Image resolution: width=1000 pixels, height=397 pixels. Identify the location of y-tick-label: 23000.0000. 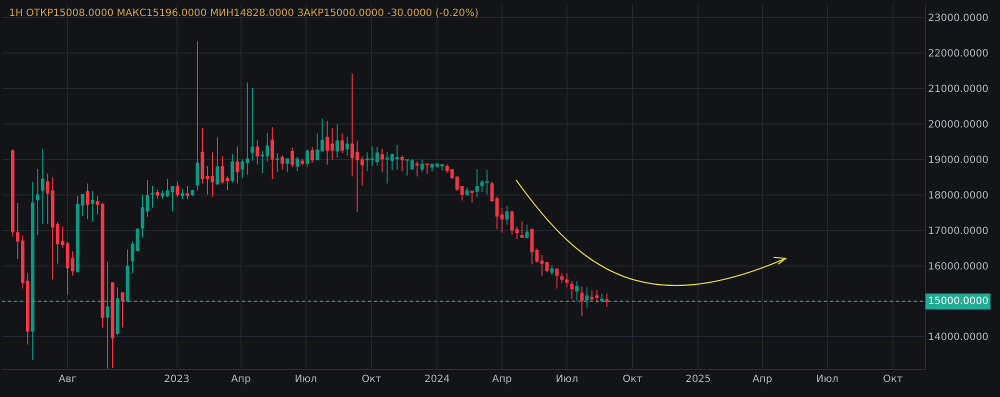
(958, 18).